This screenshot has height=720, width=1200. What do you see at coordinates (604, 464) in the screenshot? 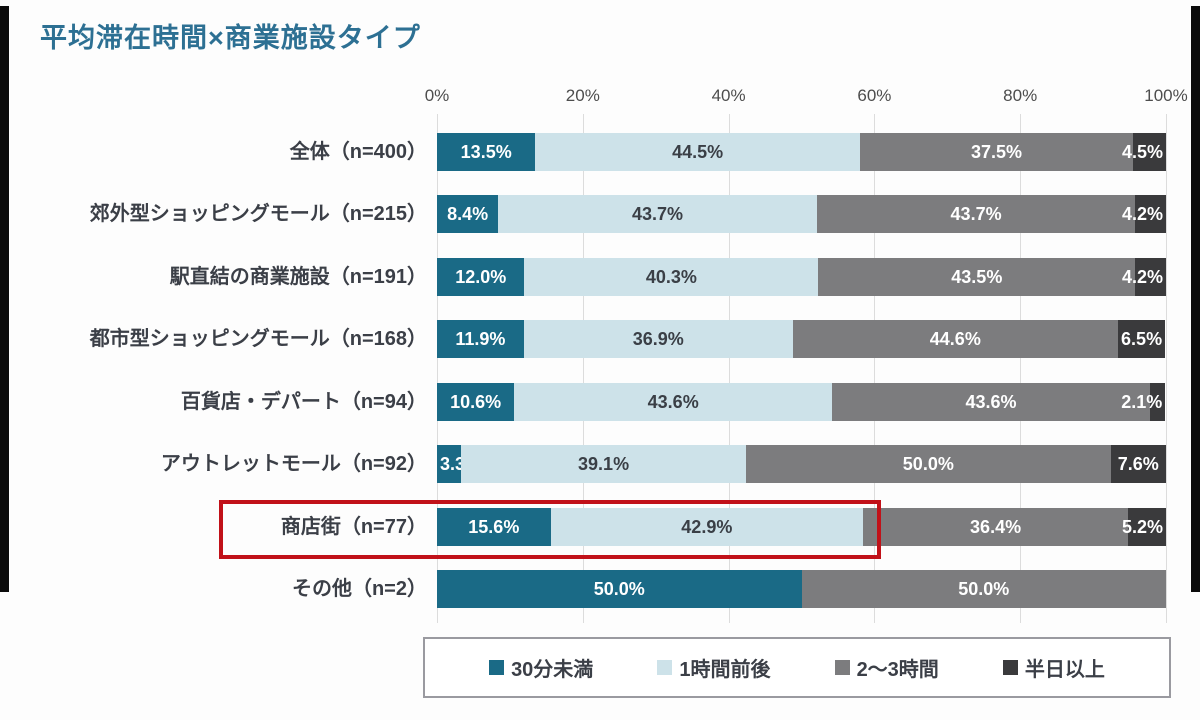
I see `bar-segment-1時間前後: 39.1%` at bounding box center [604, 464].